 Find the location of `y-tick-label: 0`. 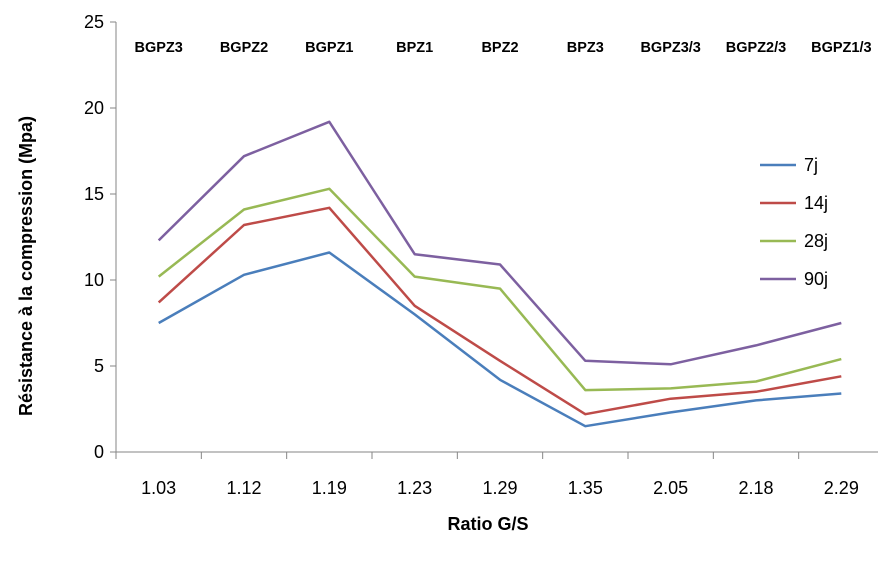

y-tick-label: 0 is located at coordinates (99, 452).